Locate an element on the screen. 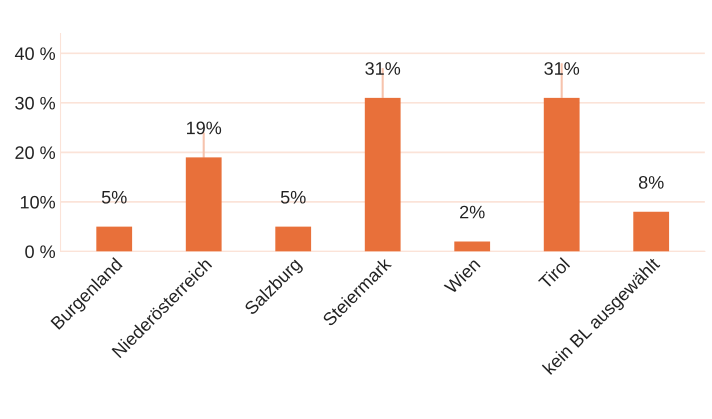  y-tick-label: 10% is located at coordinates (38, 202).